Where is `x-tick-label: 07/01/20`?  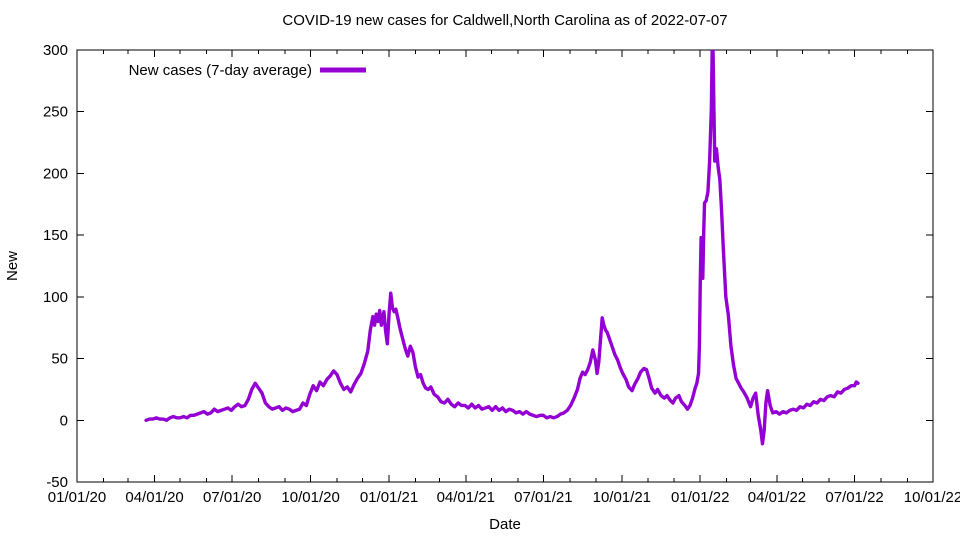
x-tick-label: 07/01/20 is located at coordinates (232, 497).